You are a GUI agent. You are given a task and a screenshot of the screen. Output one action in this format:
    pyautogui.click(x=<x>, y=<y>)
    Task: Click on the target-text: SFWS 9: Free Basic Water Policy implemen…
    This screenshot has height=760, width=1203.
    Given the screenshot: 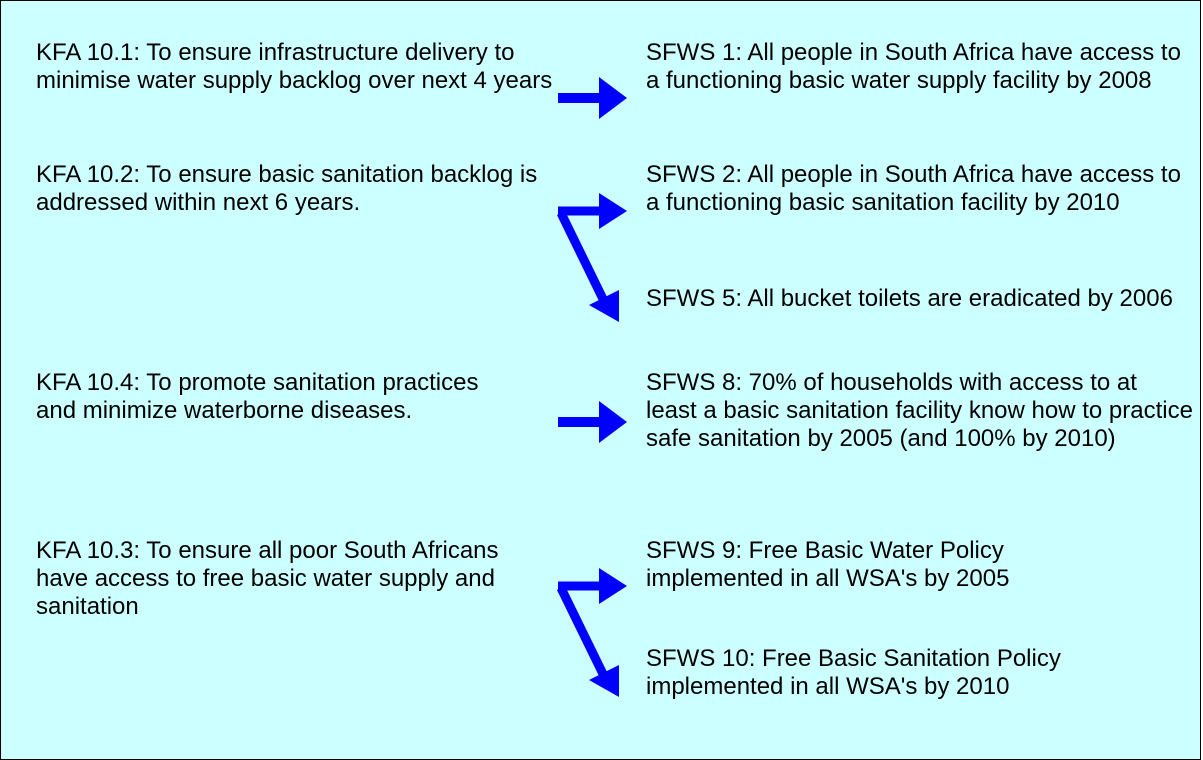 What is the action you would take?
    pyautogui.click(x=828, y=564)
    